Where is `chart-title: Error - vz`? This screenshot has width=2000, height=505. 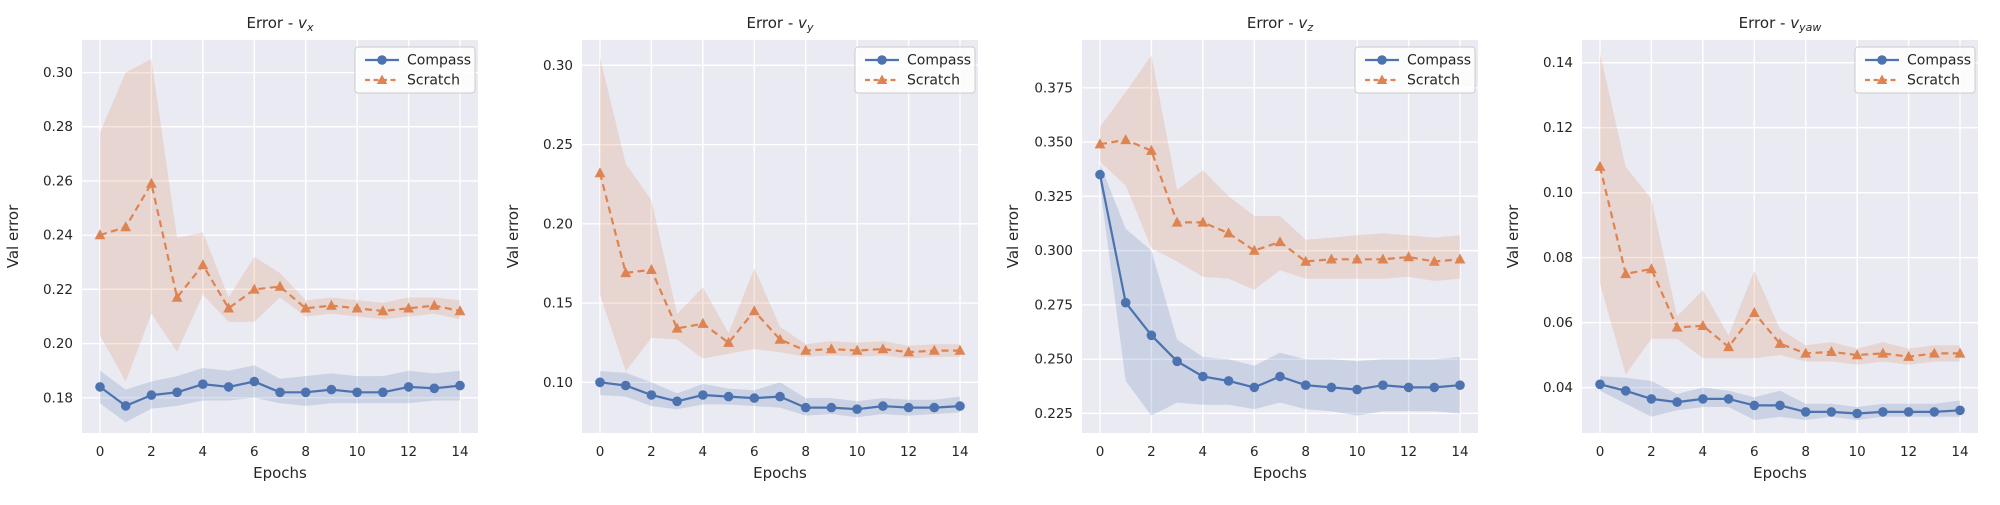 chart-title: Error - vz is located at coordinates (1280, 24).